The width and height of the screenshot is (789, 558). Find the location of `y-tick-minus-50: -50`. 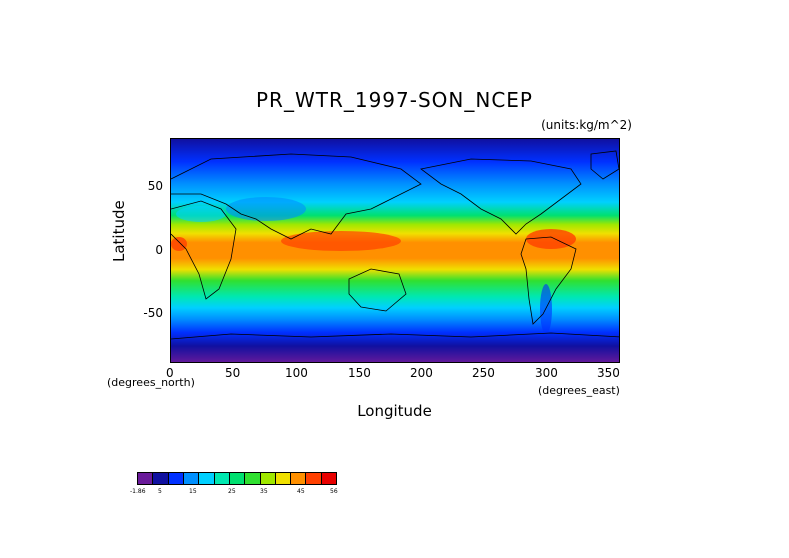

y-tick-minus-50: -50 is located at coordinates (153, 313).